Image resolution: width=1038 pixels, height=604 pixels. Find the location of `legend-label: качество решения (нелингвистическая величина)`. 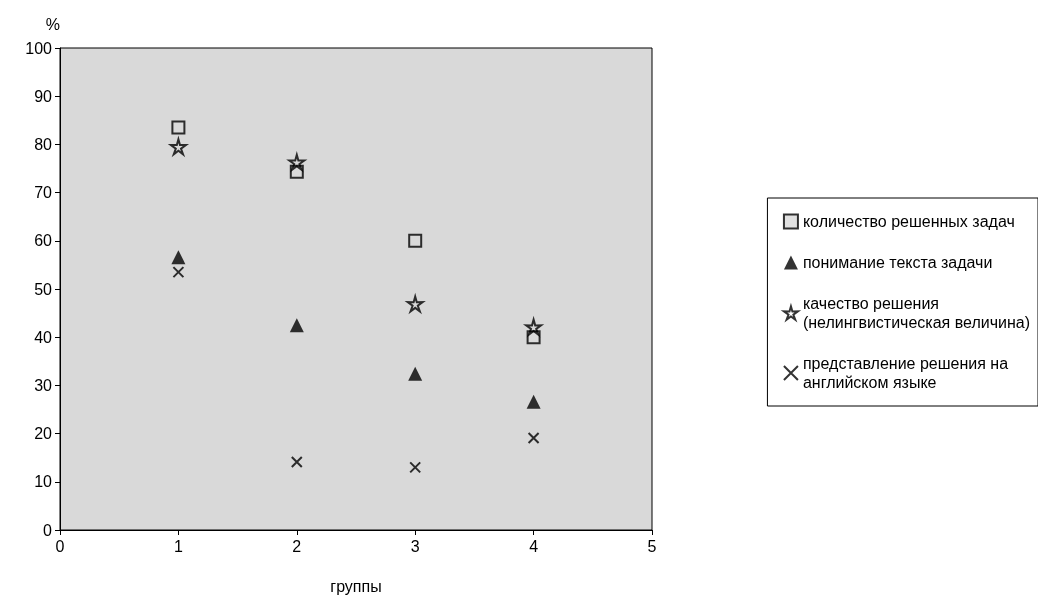

legend-label: качество решения (нелингвистическая величина) is located at coordinates (916, 313).